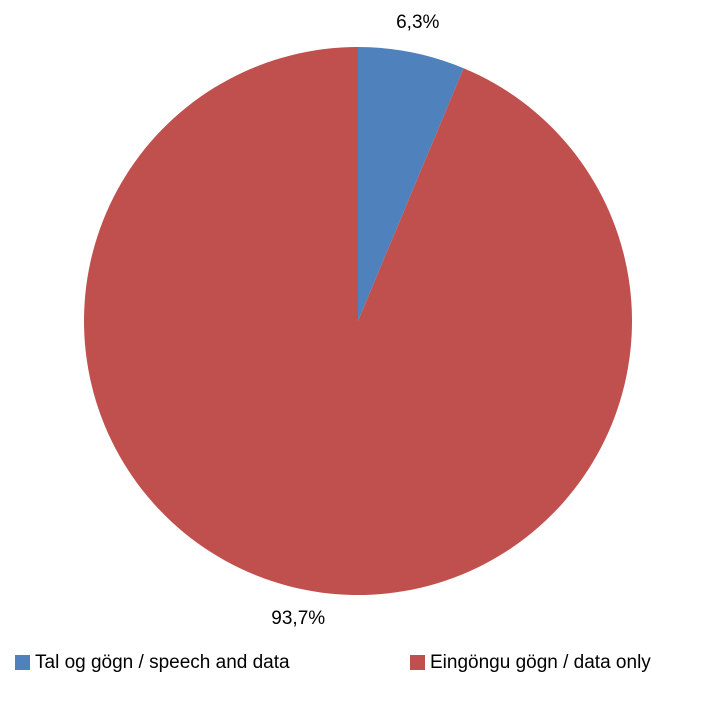 This screenshot has height=707, width=718. I want to click on pie-slice, so click(411, 184).